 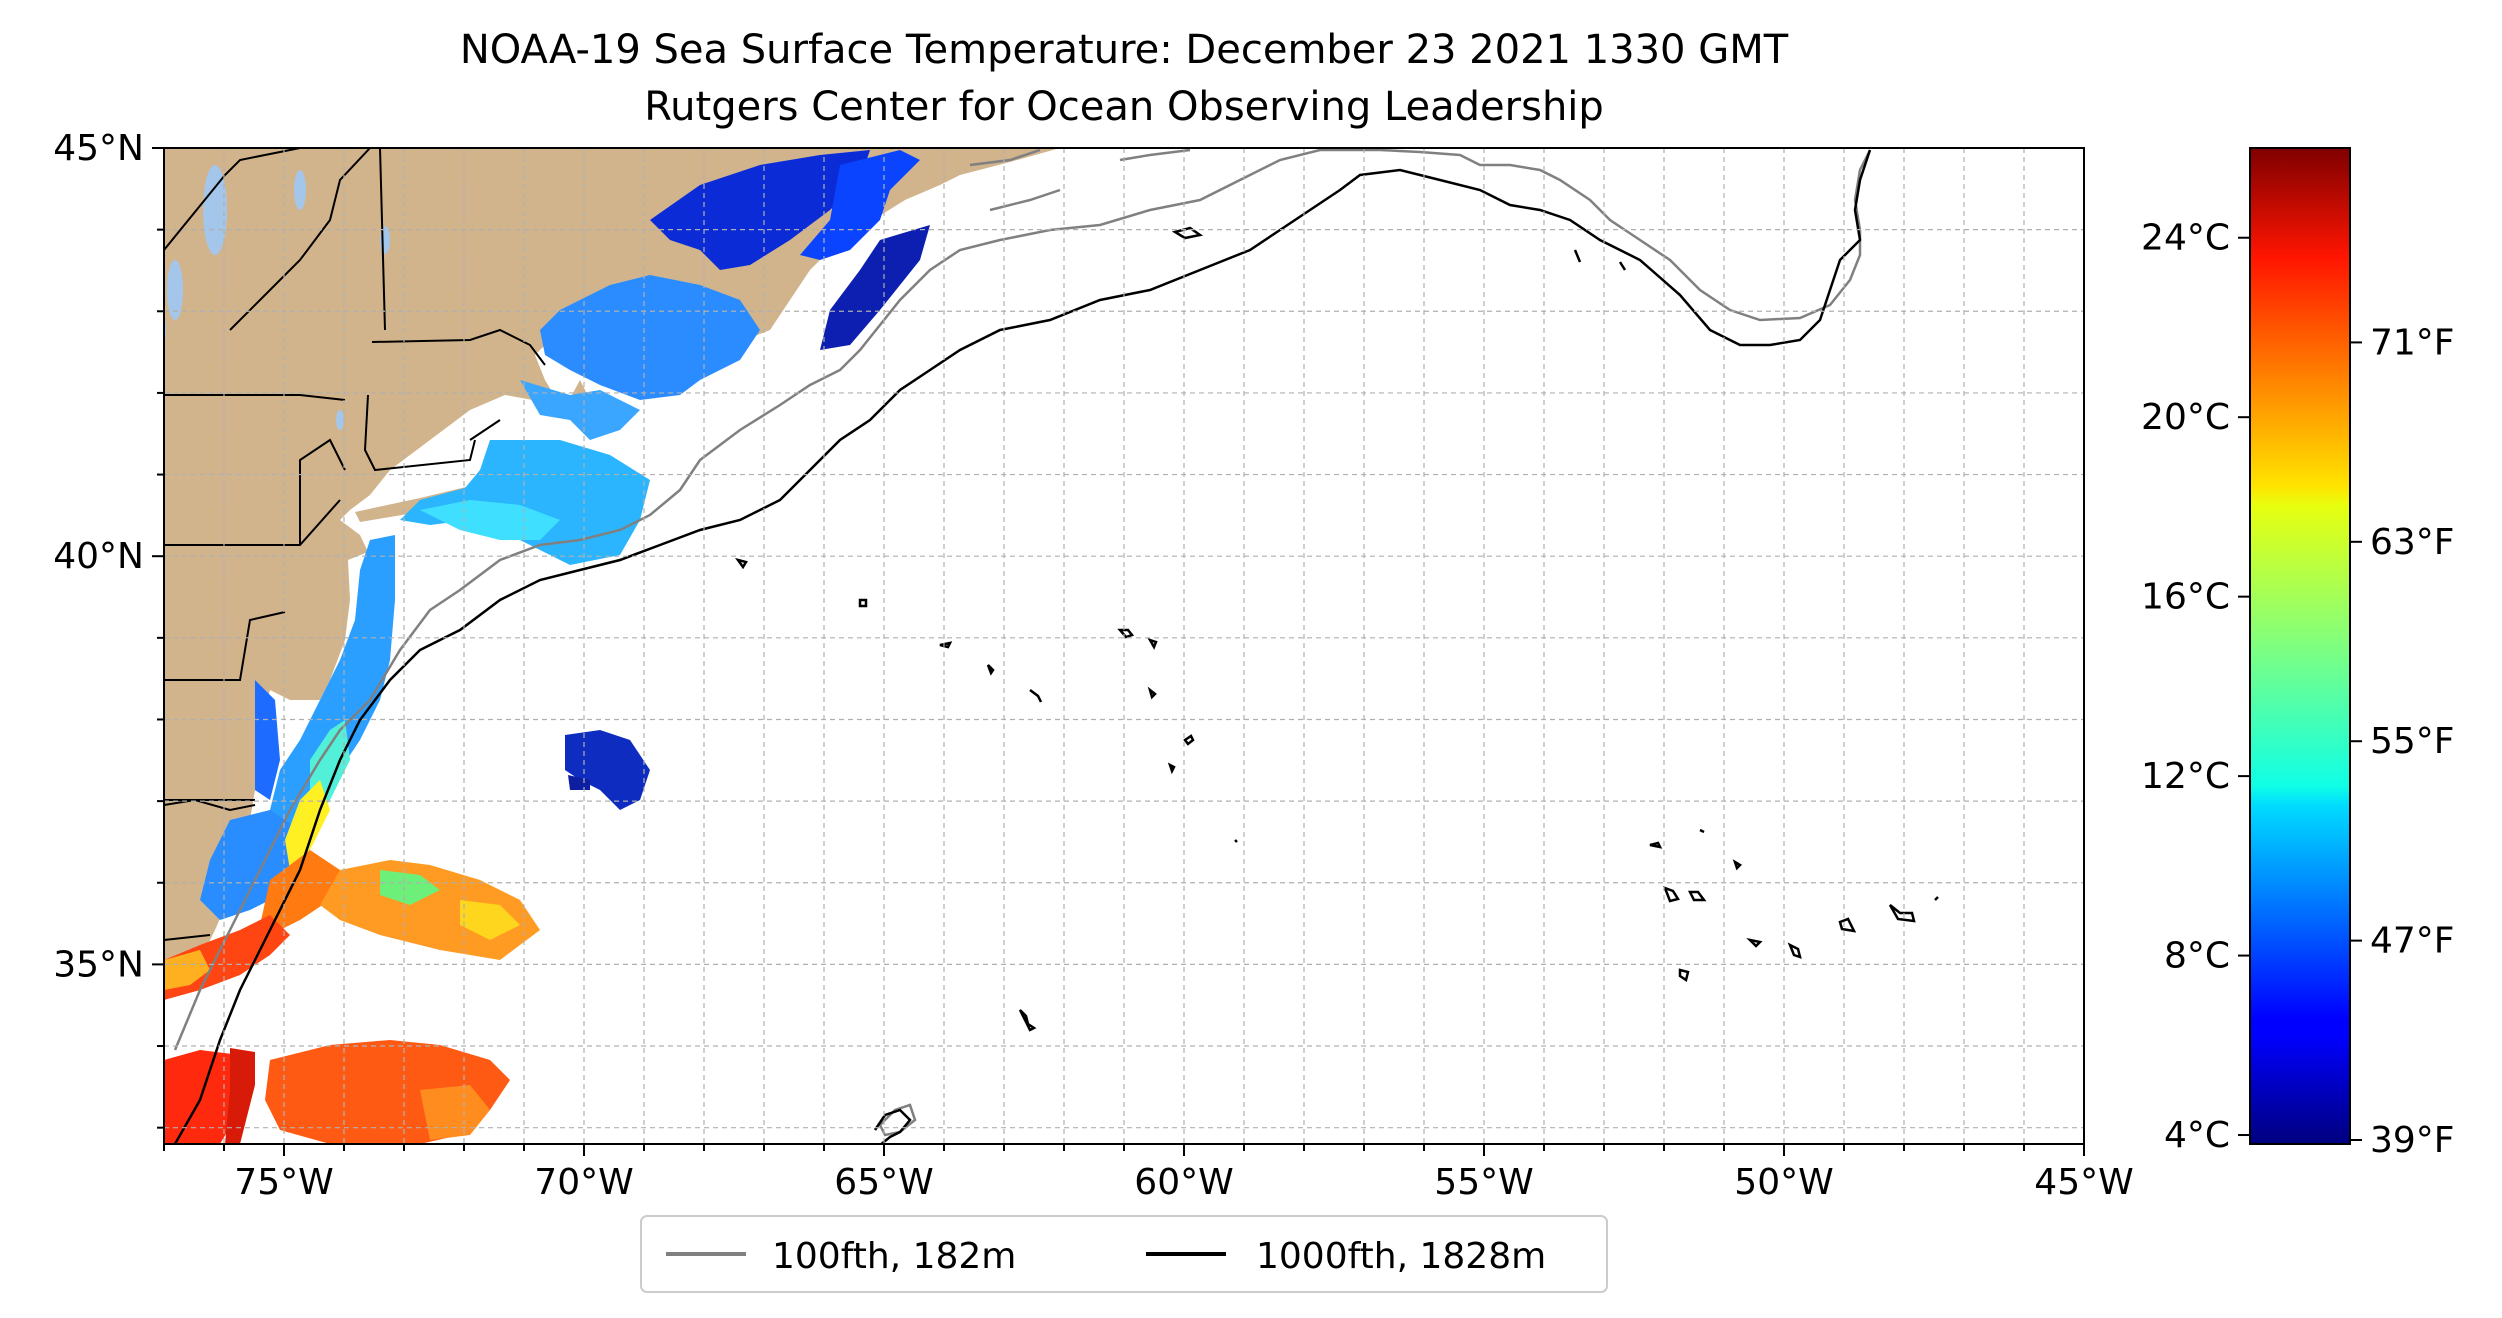 What do you see at coordinates (1483, 1182) in the screenshot?
I see `lon-tick-label: 55°W` at bounding box center [1483, 1182].